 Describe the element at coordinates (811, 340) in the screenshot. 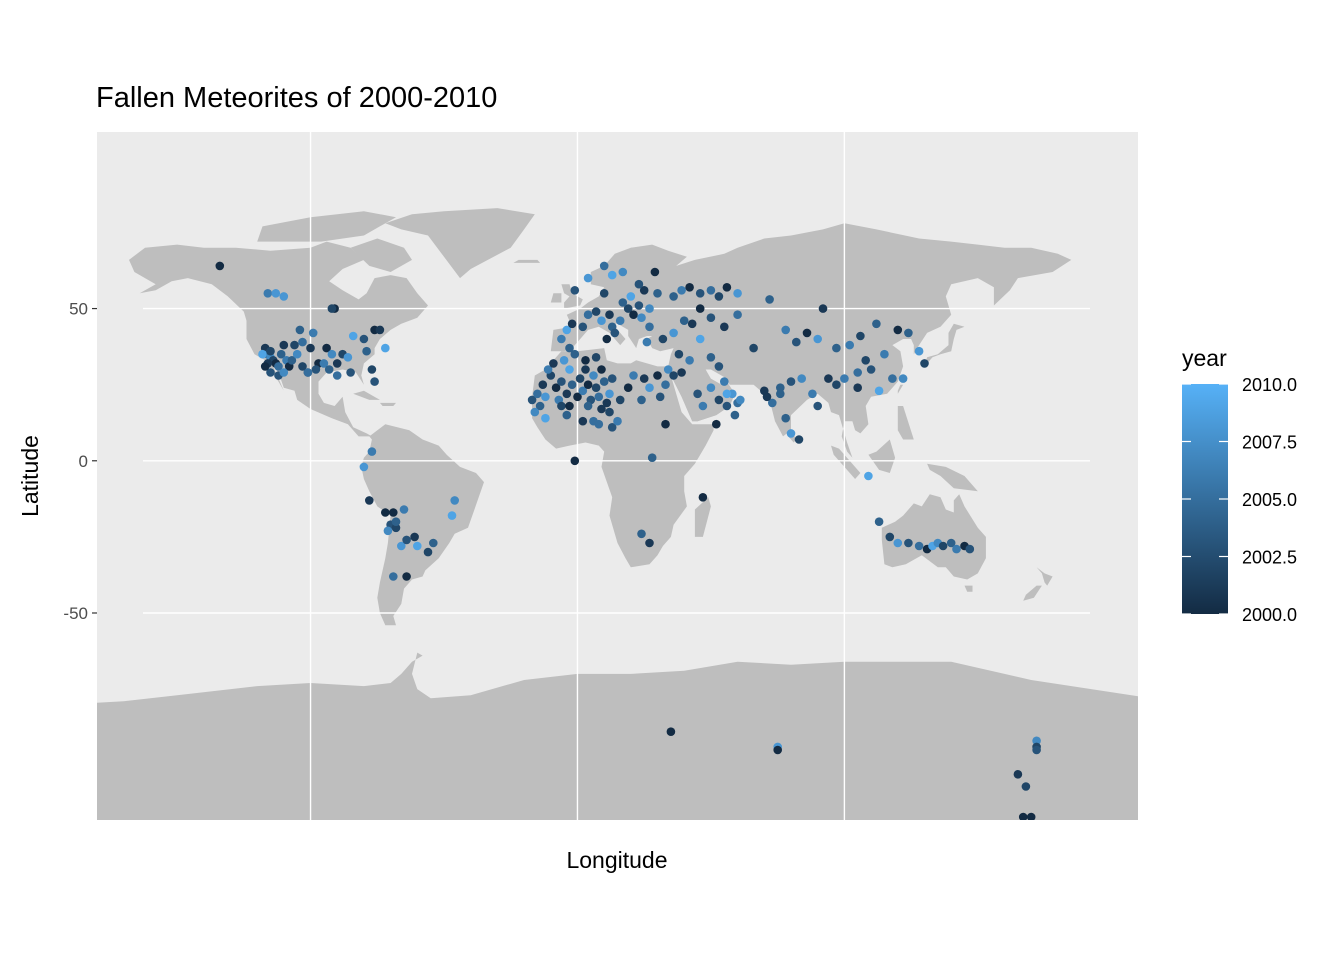

I see `land-eurasia` at that location.